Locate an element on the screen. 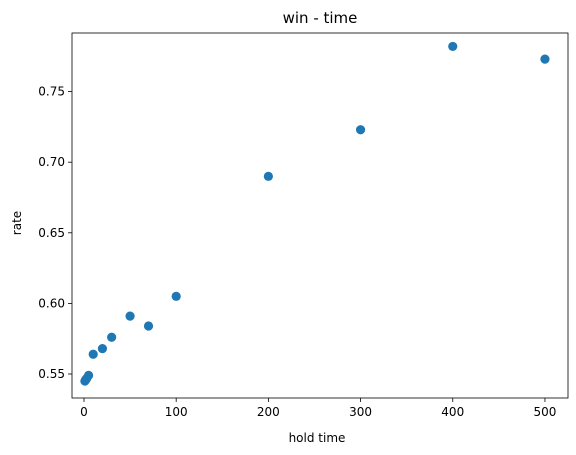 The width and height of the screenshot is (576, 455). y-tick-label: 0.65 is located at coordinates (51, 233).